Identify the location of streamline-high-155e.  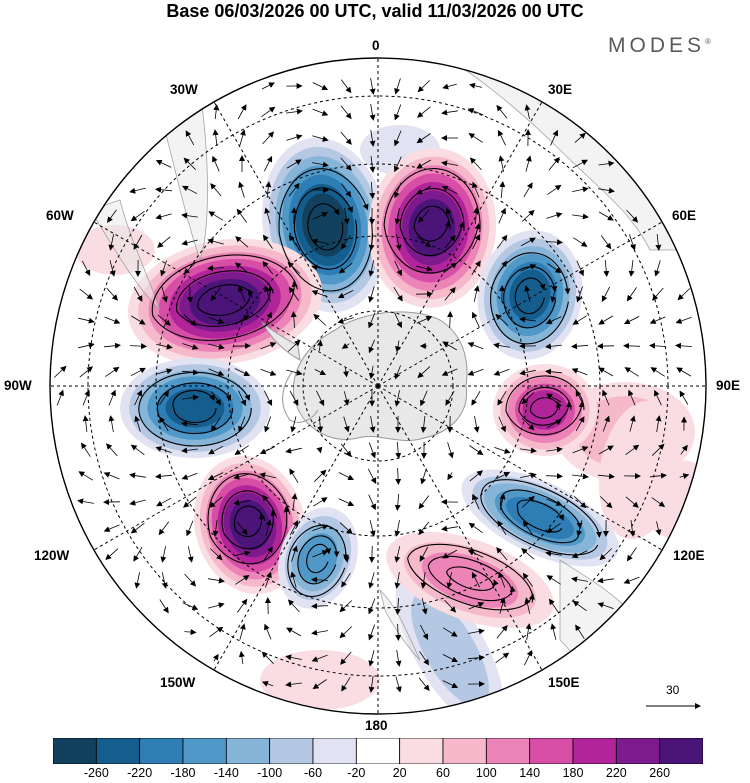
(471, 578).